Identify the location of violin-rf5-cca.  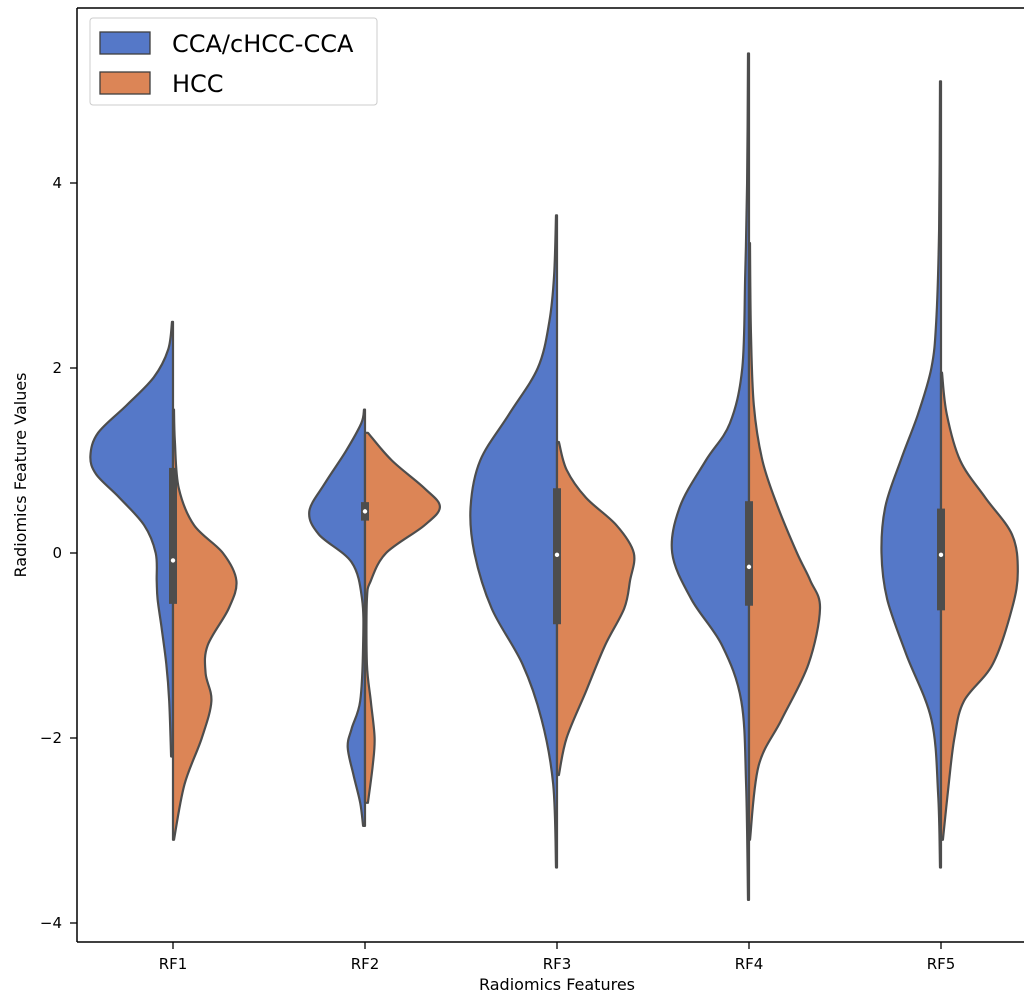
(911, 474).